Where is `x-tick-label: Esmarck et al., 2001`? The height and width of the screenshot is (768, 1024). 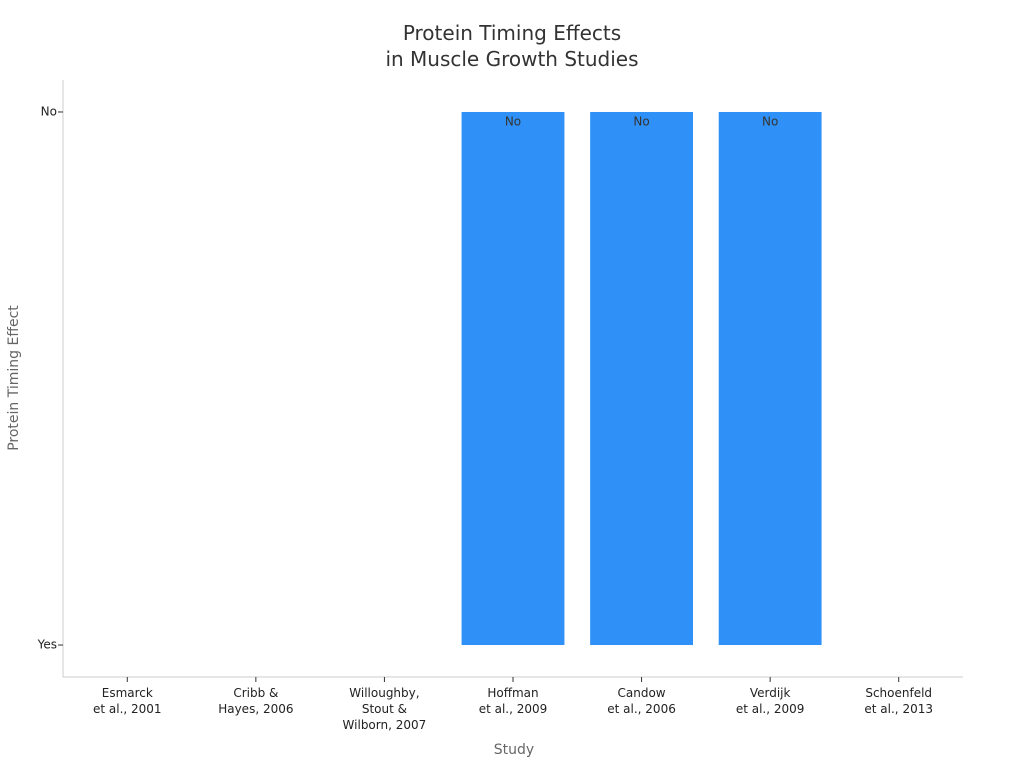
x-tick-label: Esmarck et al., 2001 is located at coordinates (127, 701).